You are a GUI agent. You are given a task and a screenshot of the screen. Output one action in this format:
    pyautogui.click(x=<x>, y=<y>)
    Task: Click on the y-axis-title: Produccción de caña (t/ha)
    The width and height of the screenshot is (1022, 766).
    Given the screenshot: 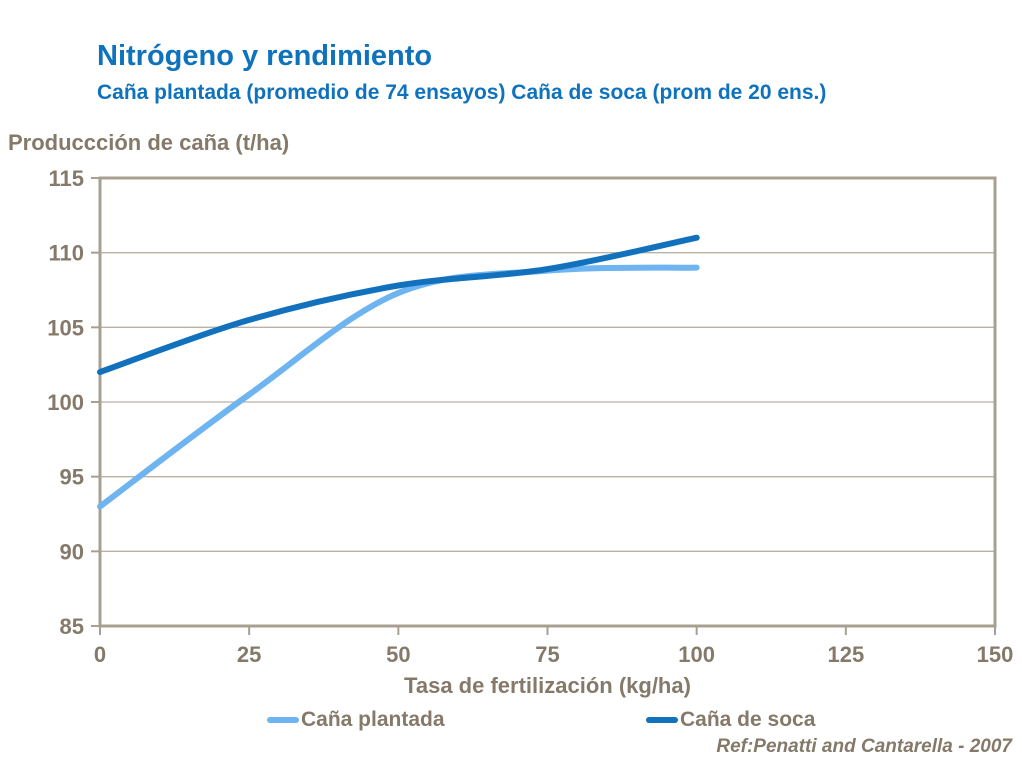 What is the action you would take?
    pyautogui.click(x=149, y=142)
    